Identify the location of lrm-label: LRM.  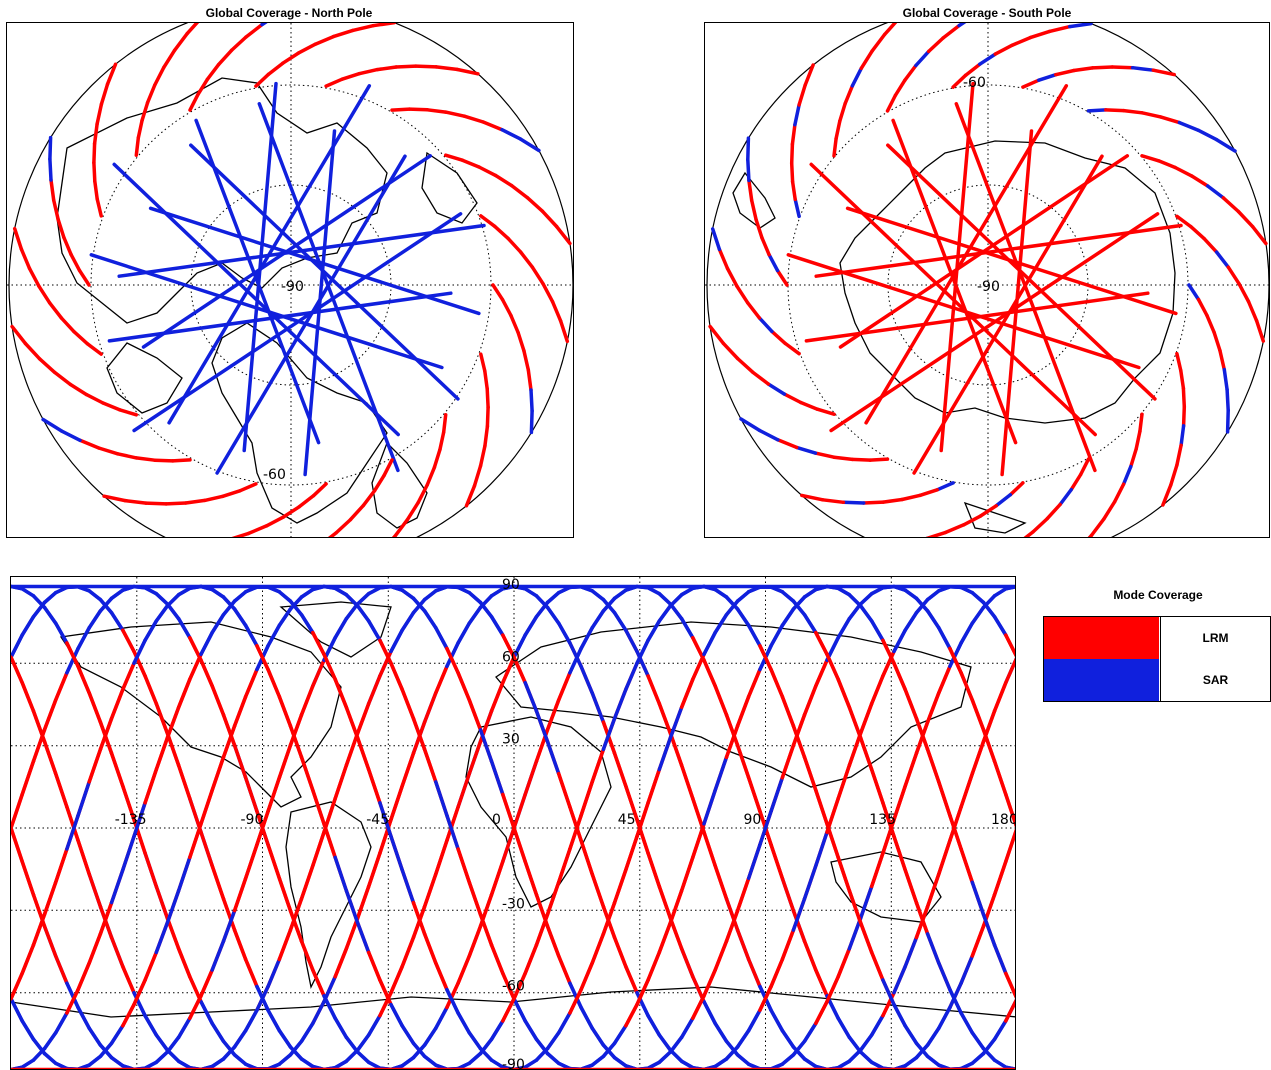
(1215, 638).